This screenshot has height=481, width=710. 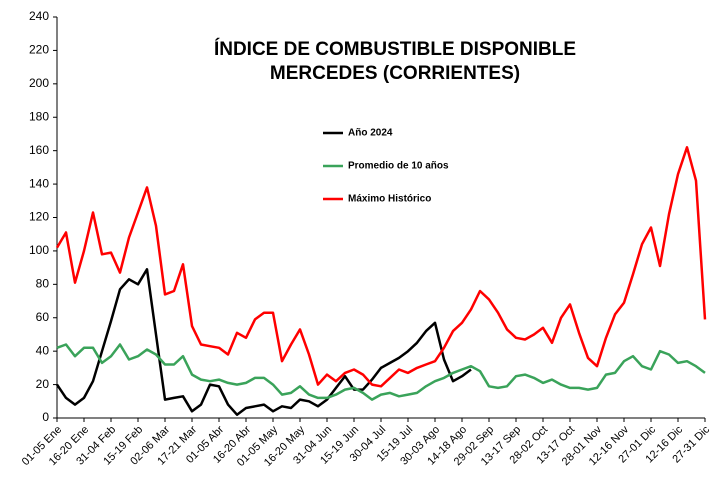 I want to click on chart-title: ÍNDICE DE COMBUSTIBLE DISPONIBLE, so click(x=395, y=49).